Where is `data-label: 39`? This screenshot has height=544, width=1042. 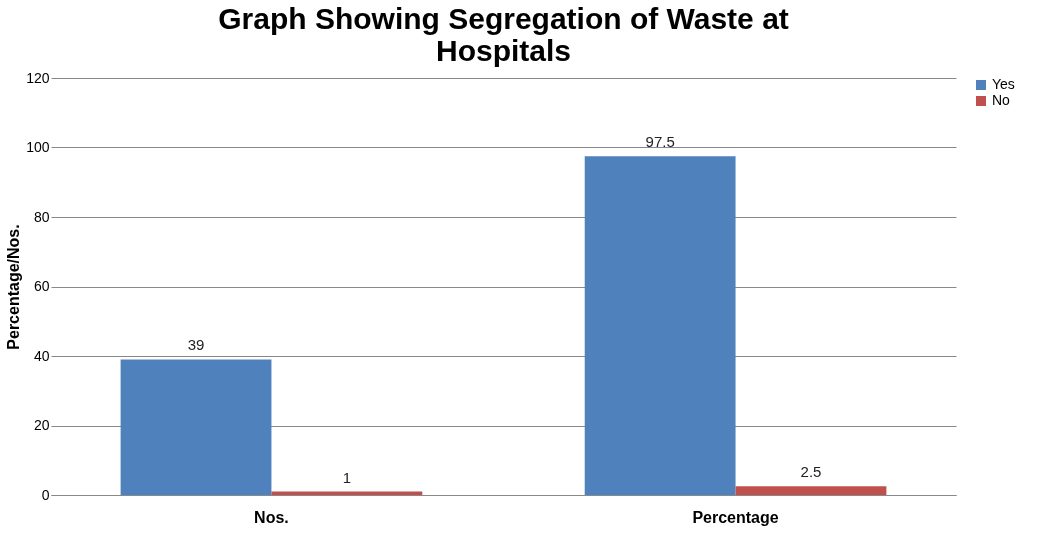
data-label: 39 is located at coordinates (196, 345).